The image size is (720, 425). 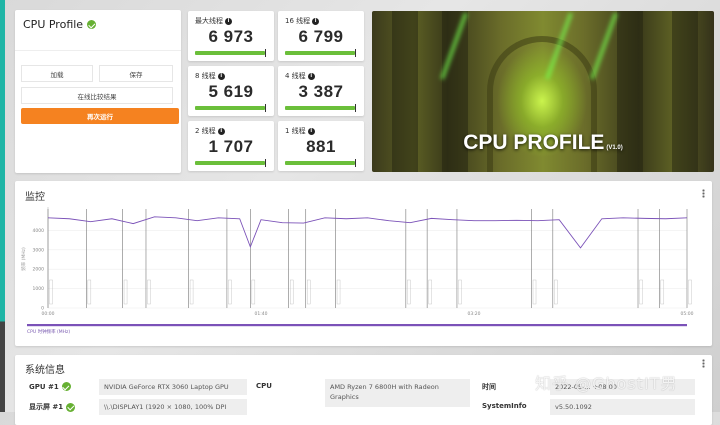 I want to click on svg-text: 05:00, so click(x=687, y=314).